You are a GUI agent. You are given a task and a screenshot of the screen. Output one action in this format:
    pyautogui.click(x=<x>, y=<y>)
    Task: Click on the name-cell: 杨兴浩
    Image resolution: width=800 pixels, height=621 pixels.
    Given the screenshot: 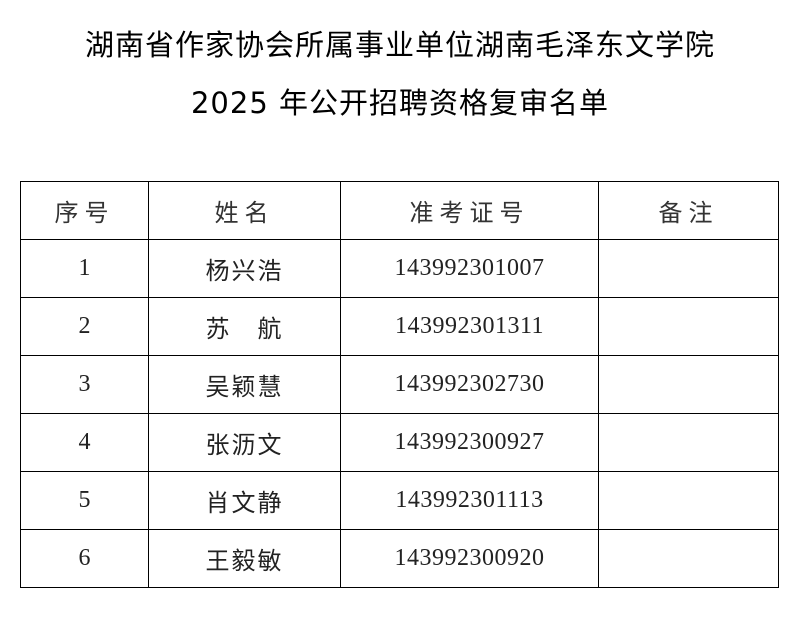 What is the action you would take?
    pyautogui.click(x=244, y=268)
    